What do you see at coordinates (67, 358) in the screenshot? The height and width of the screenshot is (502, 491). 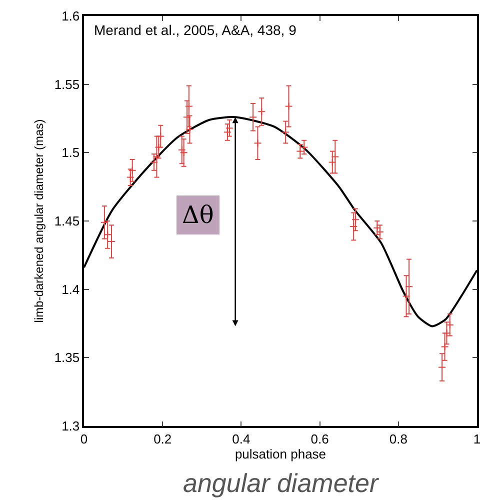 I see `y-tick-label: 1.35` at bounding box center [67, 358].